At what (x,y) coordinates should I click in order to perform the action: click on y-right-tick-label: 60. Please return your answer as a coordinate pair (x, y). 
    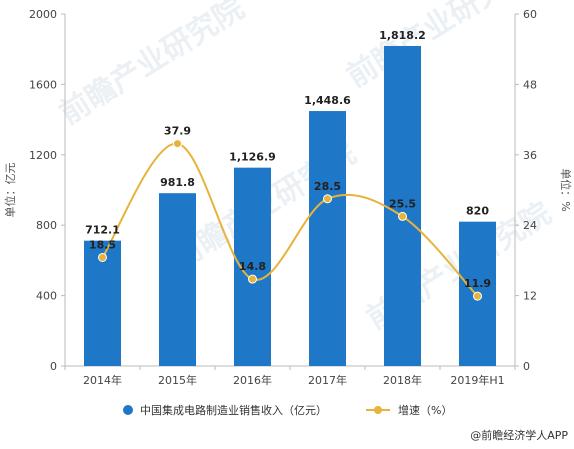
    Looking at the image, I should click on (530, 14).